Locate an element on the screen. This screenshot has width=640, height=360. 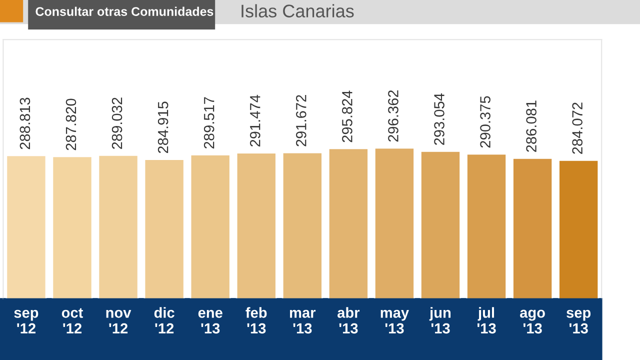
x-tick-label: sep '13 is located at coordinates (578, 322).